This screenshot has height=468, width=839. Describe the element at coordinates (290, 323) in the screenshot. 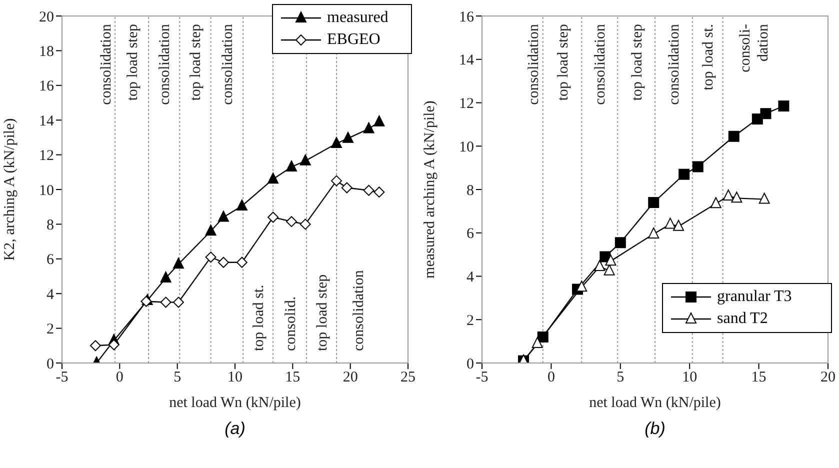

I see `annotation: consolid.` at that location.